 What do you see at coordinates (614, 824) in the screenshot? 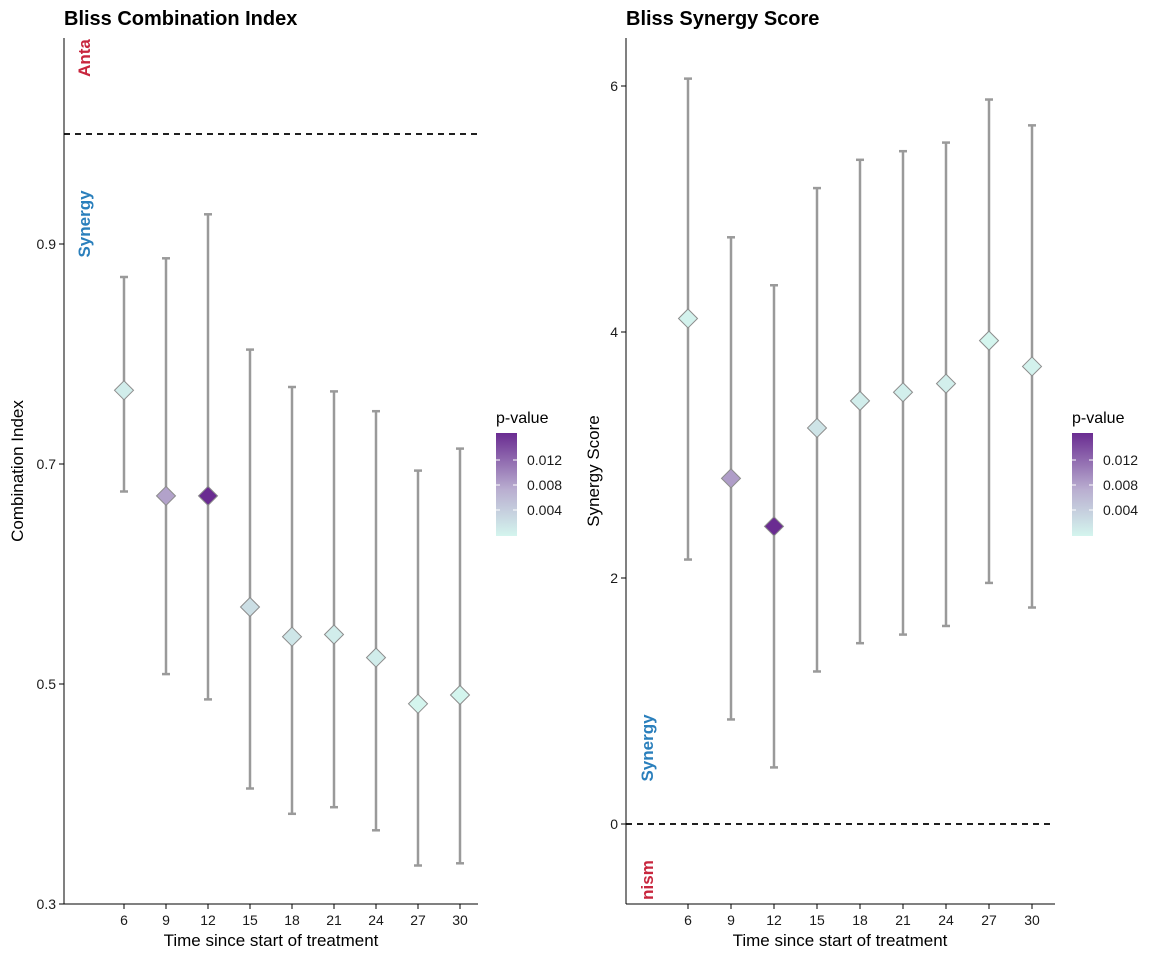
I see `y-tick-label: 0` at bounding box center [614, 824].